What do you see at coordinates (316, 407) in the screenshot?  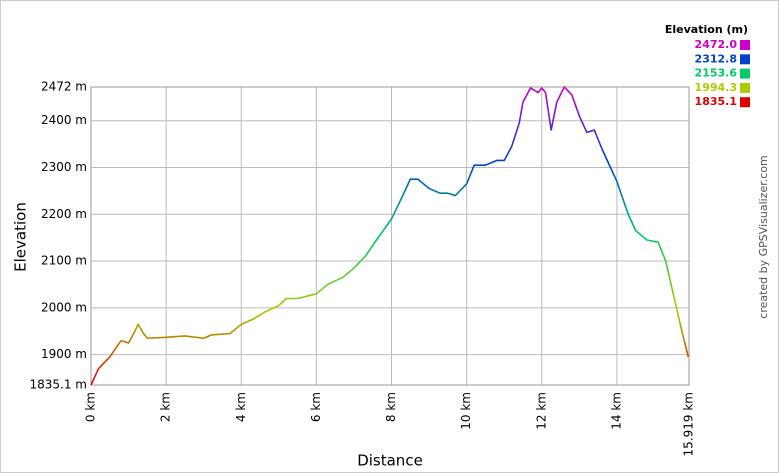 I see `x-tick-label: 6 km` at bounding box center [316, 407].